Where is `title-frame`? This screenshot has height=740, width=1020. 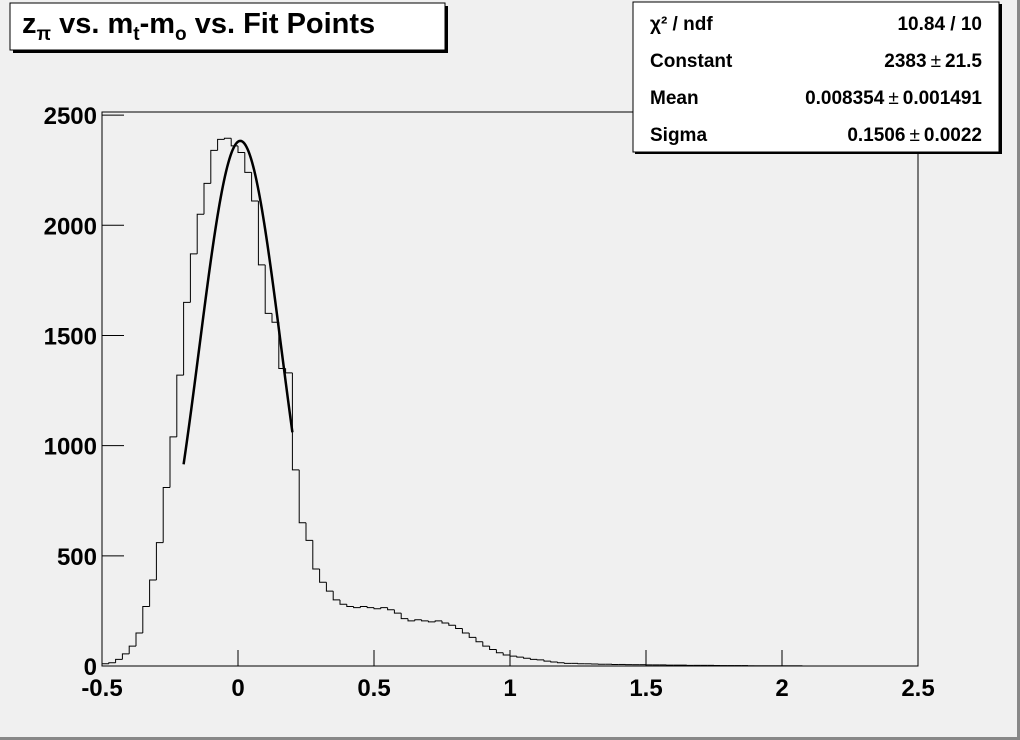
title-frame is located at coordinates (227, 26).